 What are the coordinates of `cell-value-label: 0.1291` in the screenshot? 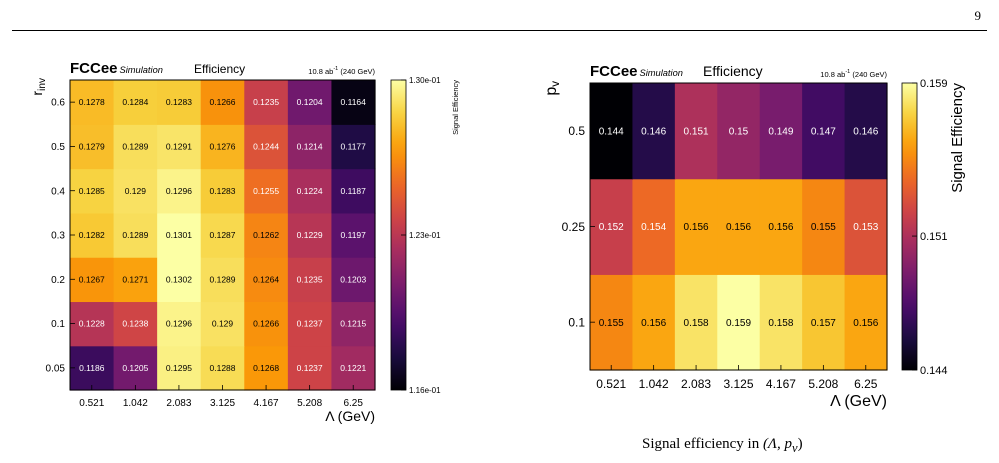 It's located at (179, 146).